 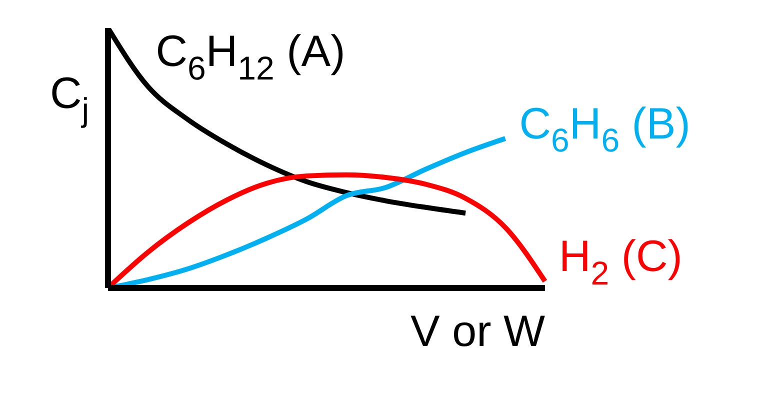 I want to click on series-label: H$_{2}$ (C), so click(x=620, y=262).